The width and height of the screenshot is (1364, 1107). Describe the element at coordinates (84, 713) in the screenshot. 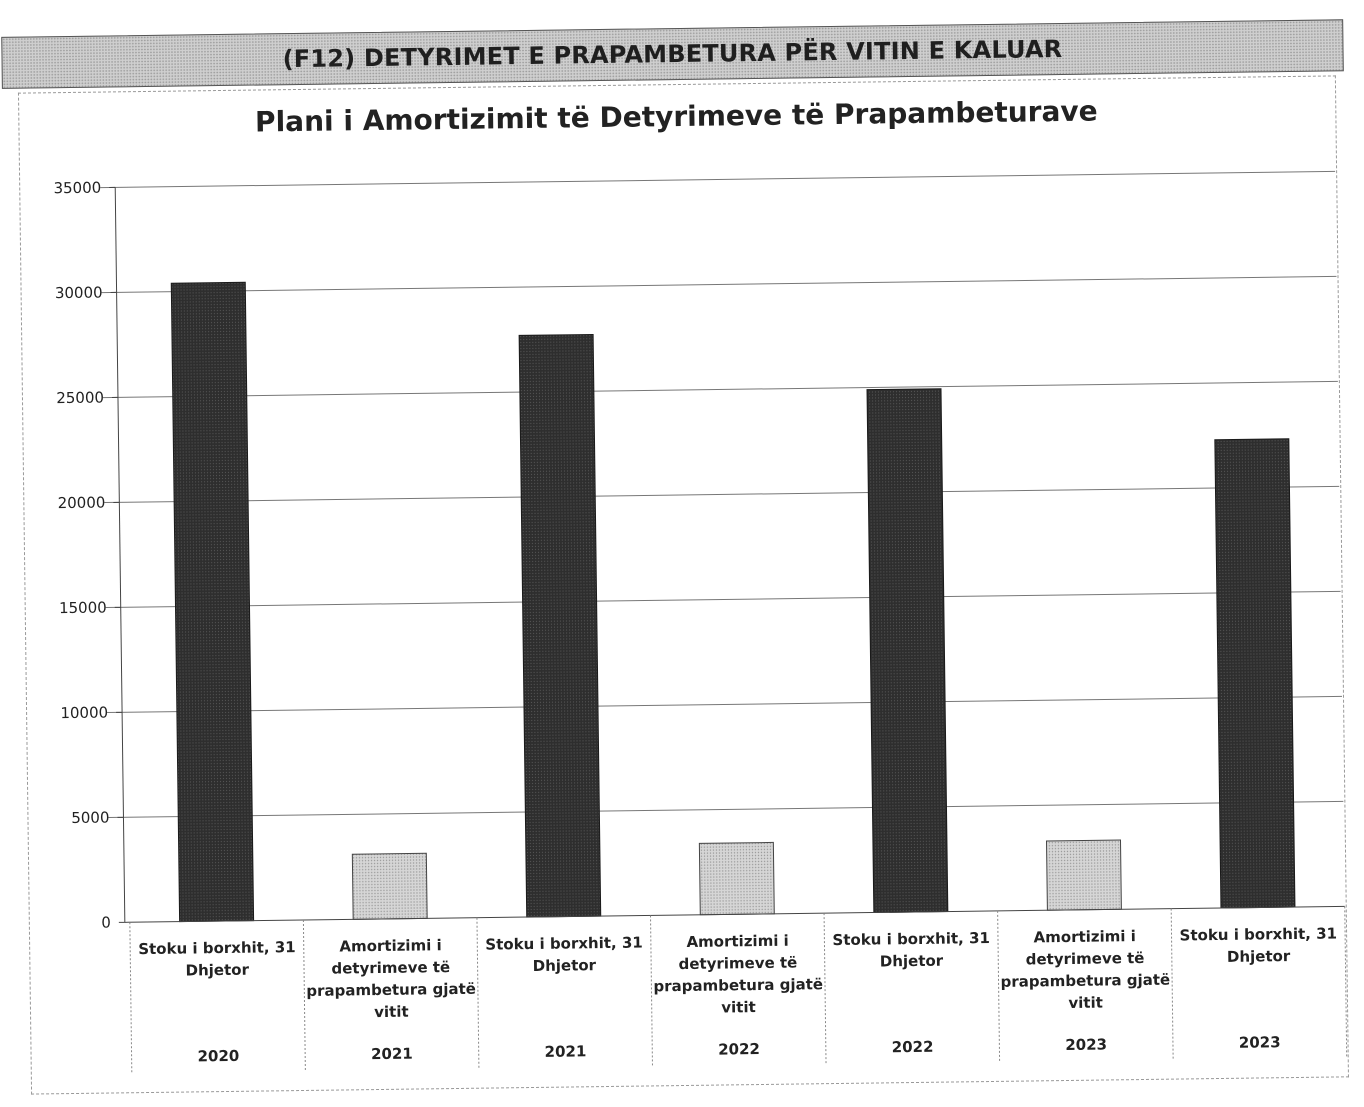

I see `y-tick-label: 10000` at that location.